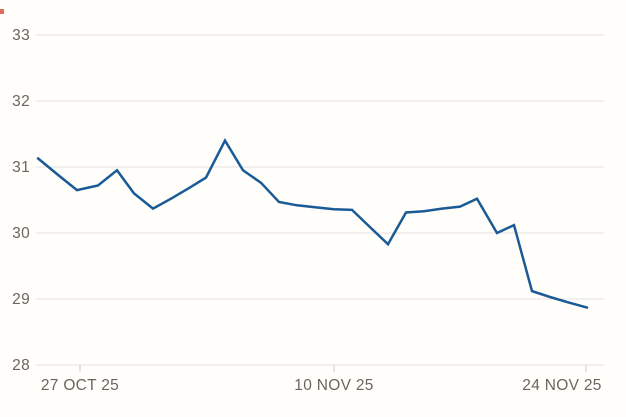  Describe the element at coordinates (21, 233) in the screenshot. I see `y-axis-label: 30` at that location.